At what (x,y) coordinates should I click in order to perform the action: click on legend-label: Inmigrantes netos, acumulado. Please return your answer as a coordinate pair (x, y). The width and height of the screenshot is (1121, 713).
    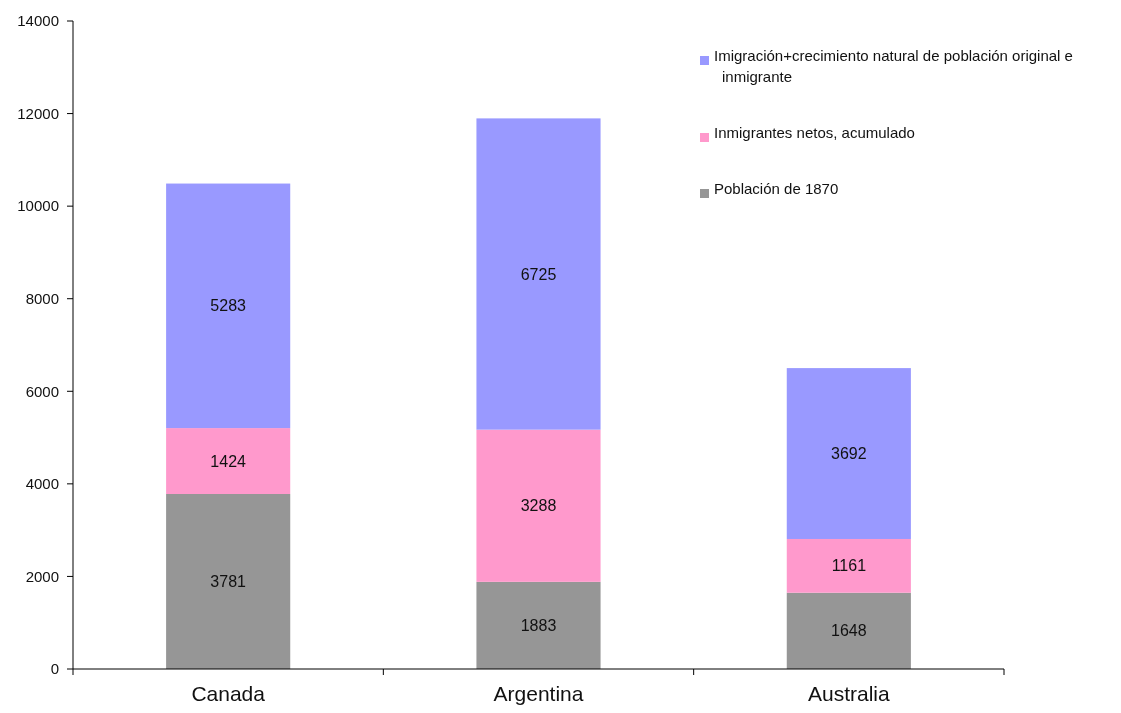
    Looking at the image, I should click on (814, 132).